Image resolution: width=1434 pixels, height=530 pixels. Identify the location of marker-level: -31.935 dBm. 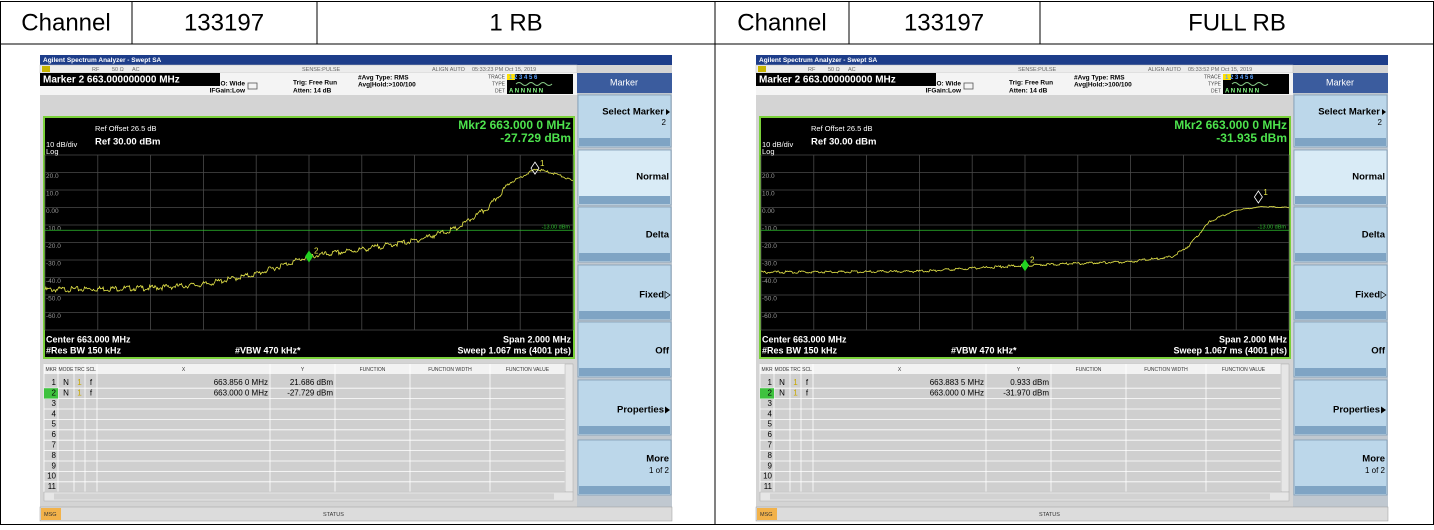
(1251, 138).